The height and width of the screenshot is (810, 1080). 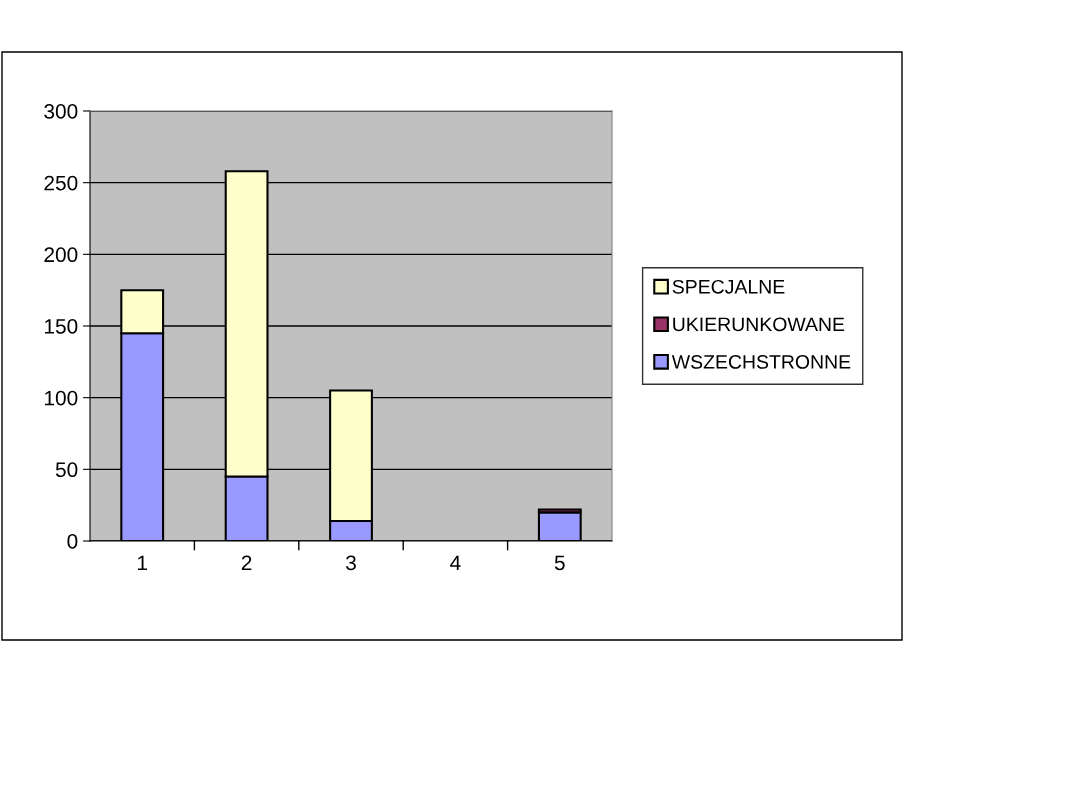 What do you see at coordinates (142, 562) in the screenshot?
I see `x-tick-label: 1` at bounding box center [142, 562].